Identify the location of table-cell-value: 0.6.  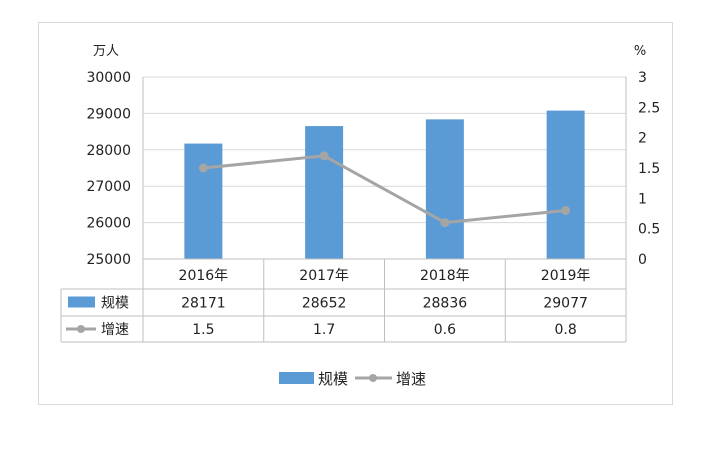
(445, 330).